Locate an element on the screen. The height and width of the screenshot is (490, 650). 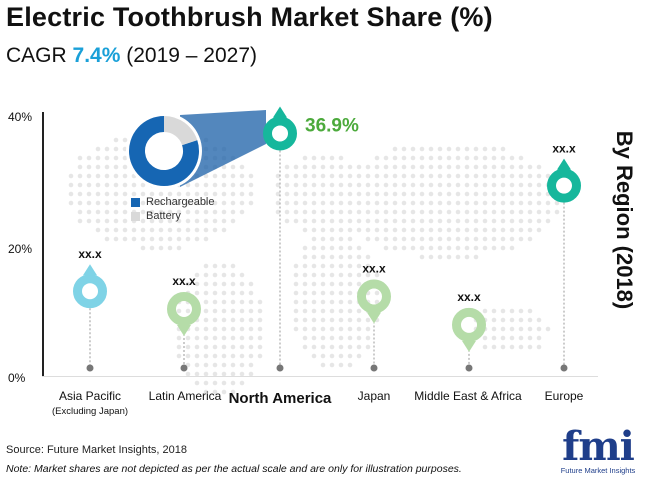
legend-item-rechargeable: Rechargeable is located at coordinates (173, 202).